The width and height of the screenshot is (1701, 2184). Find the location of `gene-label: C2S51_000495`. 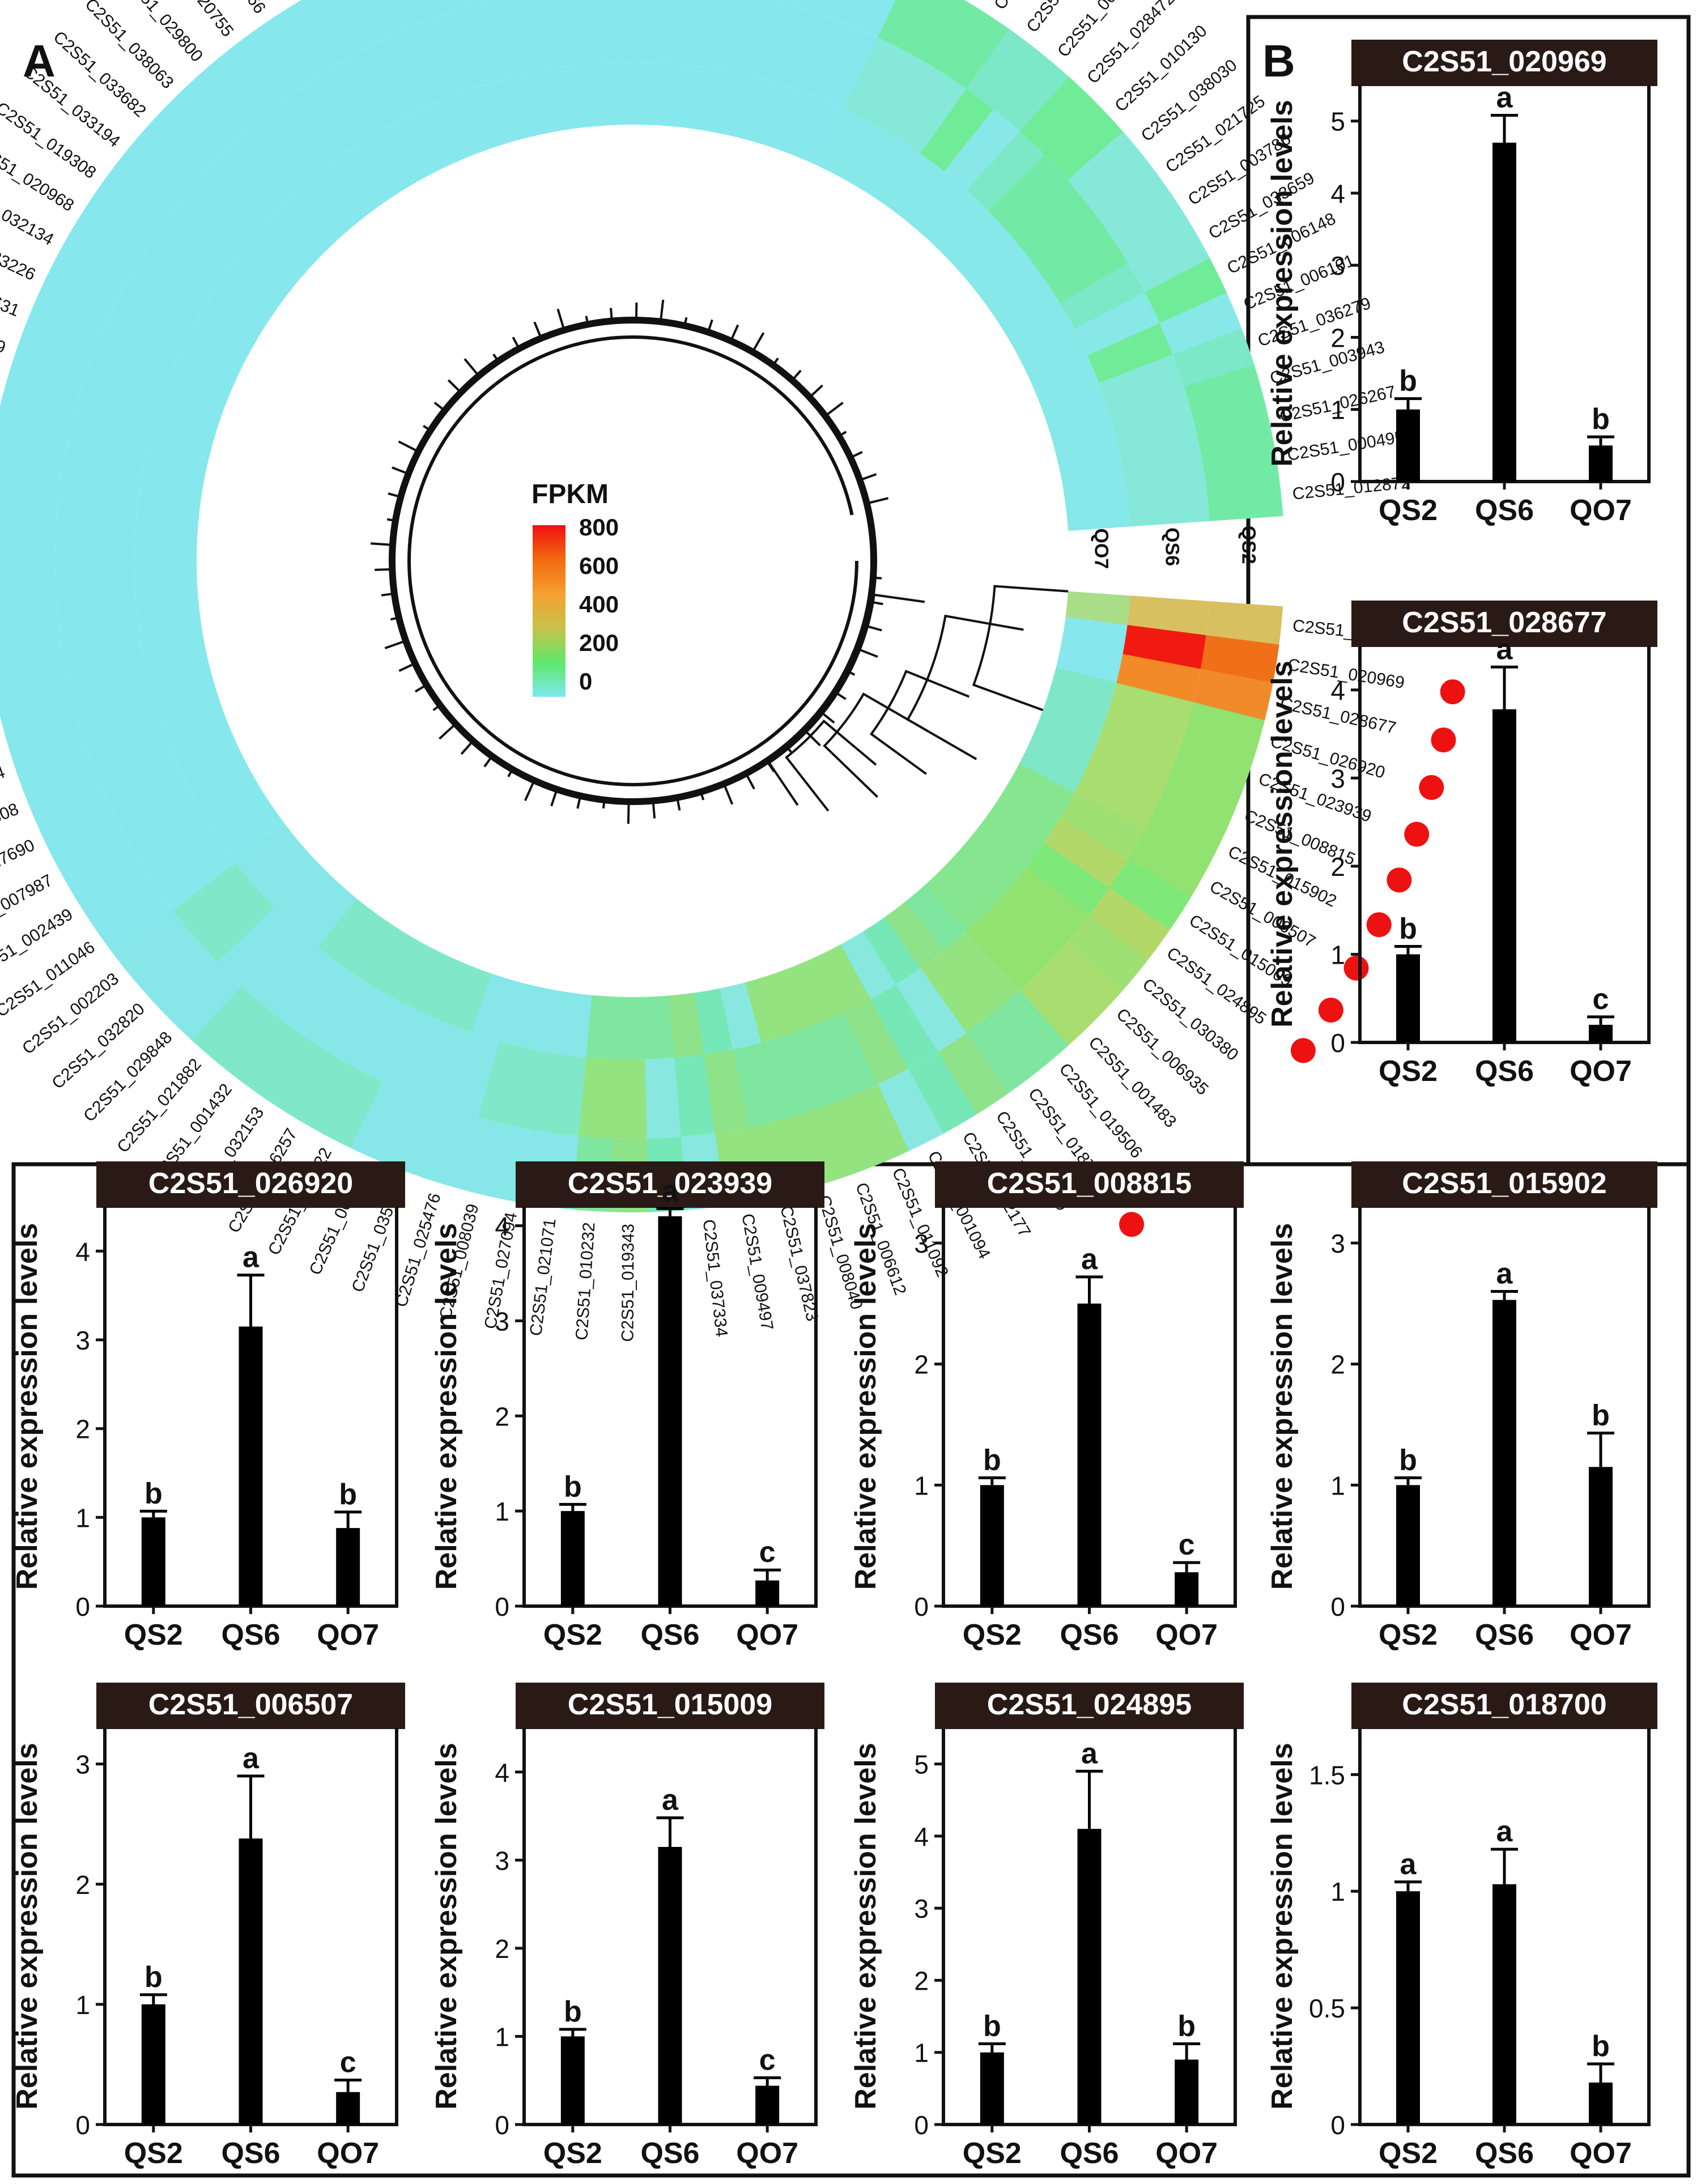

gene-label: C2S51_000495 is located at coordinates (1345, 446).